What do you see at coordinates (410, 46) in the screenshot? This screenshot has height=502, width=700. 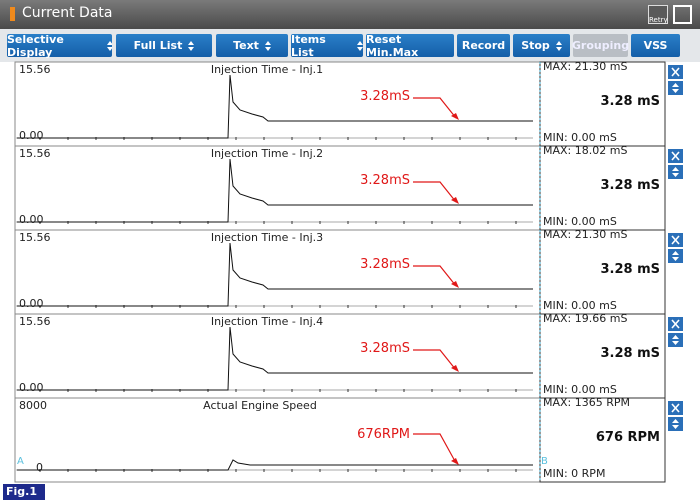 I see `toolbar-button: Reset Min.Max` at bounding box center [410, 46].